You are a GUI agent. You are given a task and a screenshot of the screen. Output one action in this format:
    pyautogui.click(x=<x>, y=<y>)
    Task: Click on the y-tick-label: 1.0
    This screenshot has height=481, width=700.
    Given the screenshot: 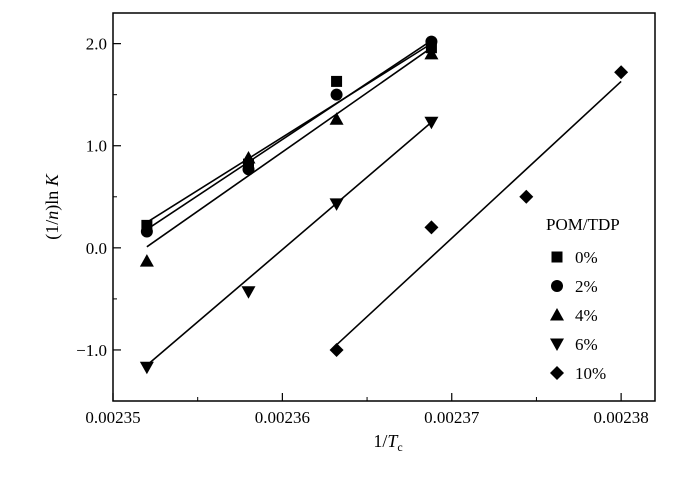 What is the action you would take?
    pyautogui.click(x=96, y=146)
    